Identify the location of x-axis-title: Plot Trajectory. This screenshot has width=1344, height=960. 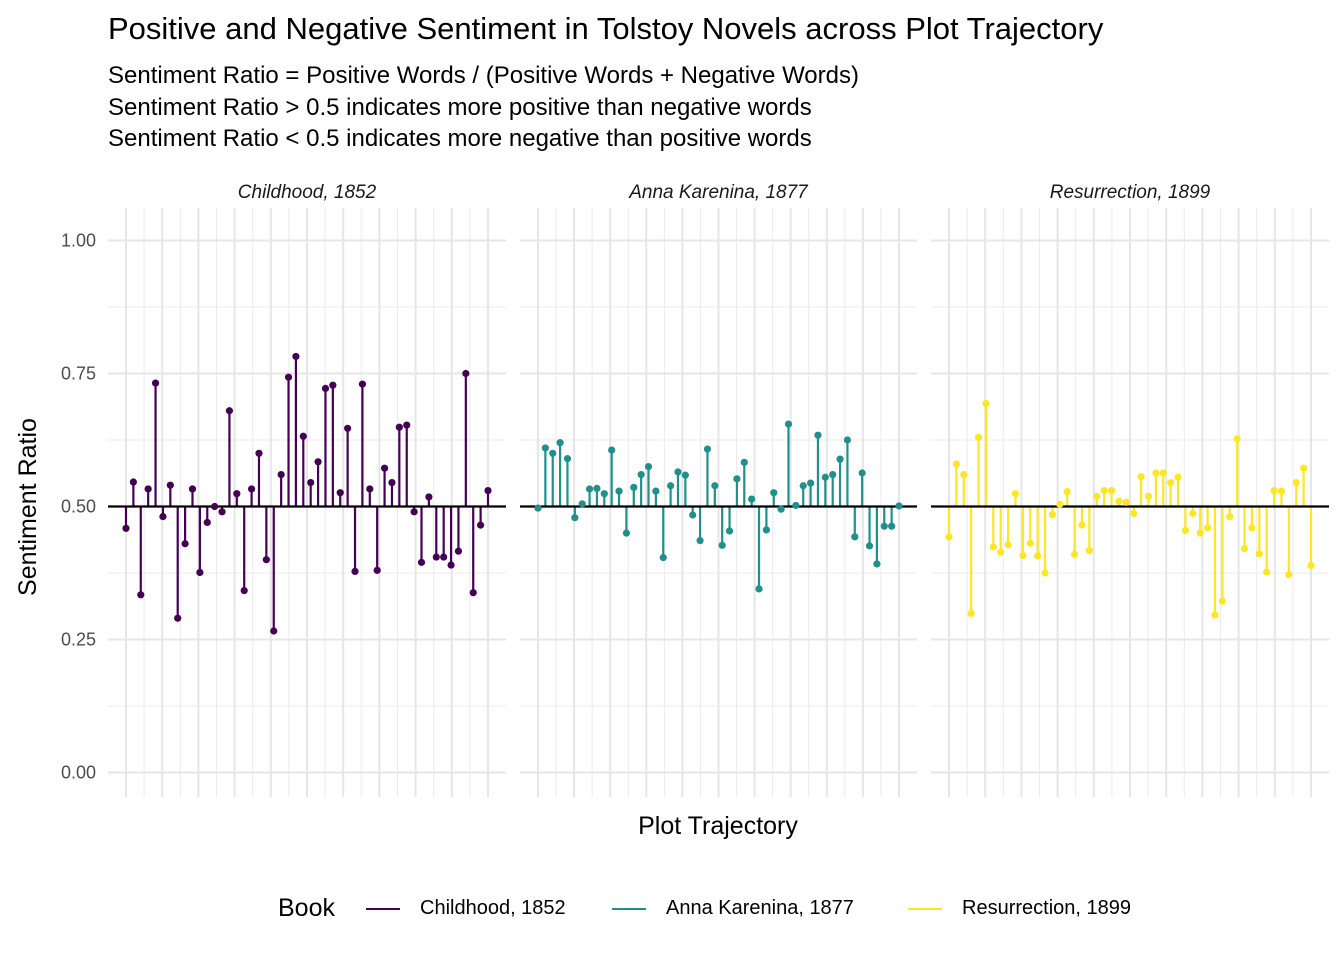
(718, 826).